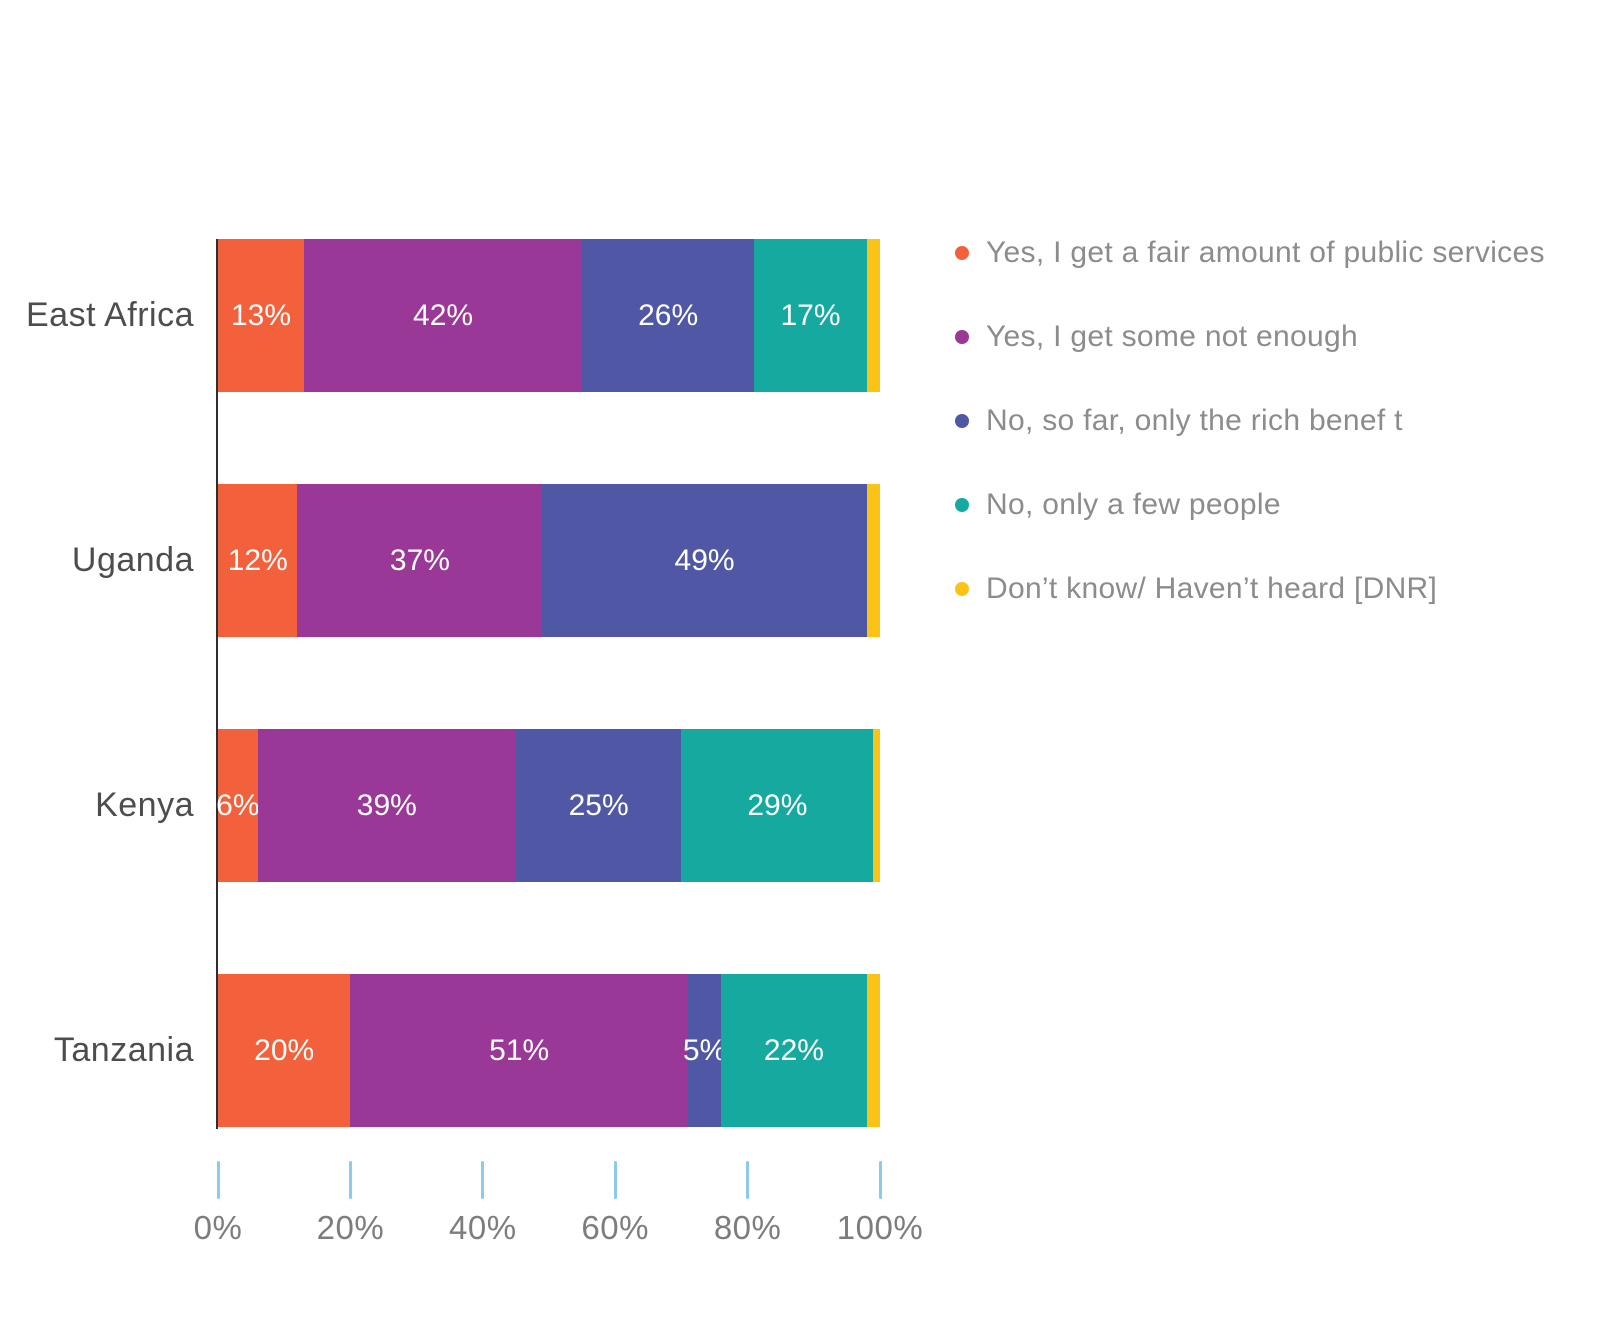 The height and width of the screenshot is (1331, 1600). I want to click on bar-segment-value: 20%, so click(284, 1050).